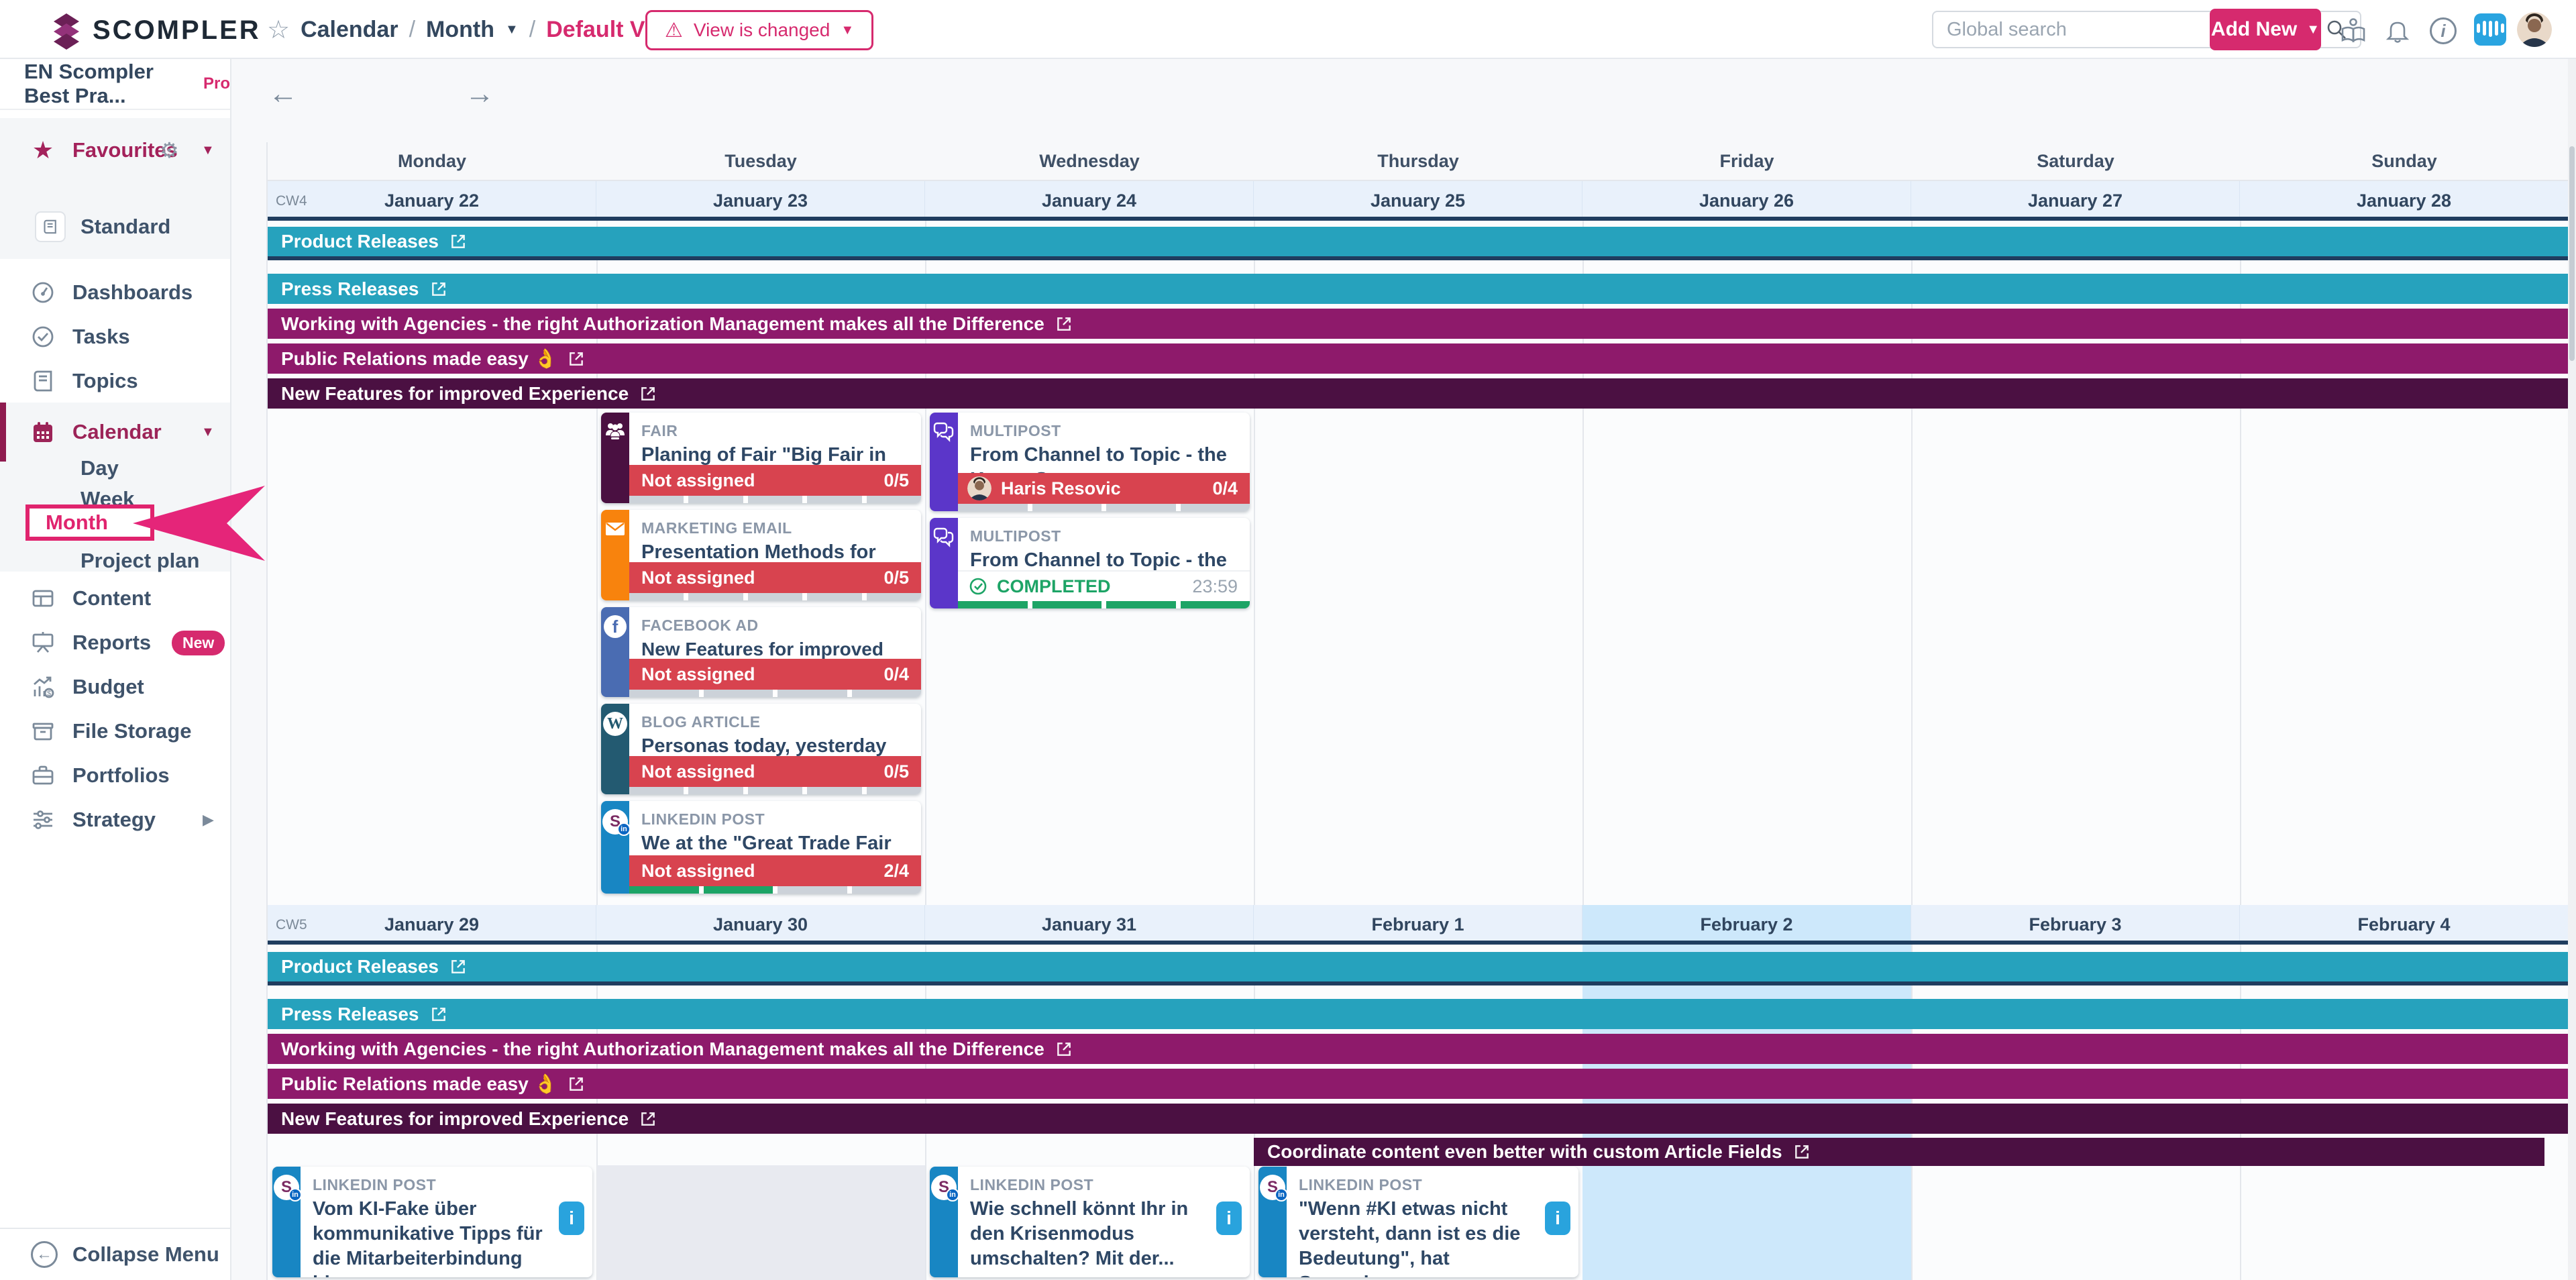 Image resolution: width=2576 pixels, height=1280 pixels. Describe the element at coordinates (115, 820) in the screenshot. I see `sidebar-item-strategy: Strategy ▶` at that location.